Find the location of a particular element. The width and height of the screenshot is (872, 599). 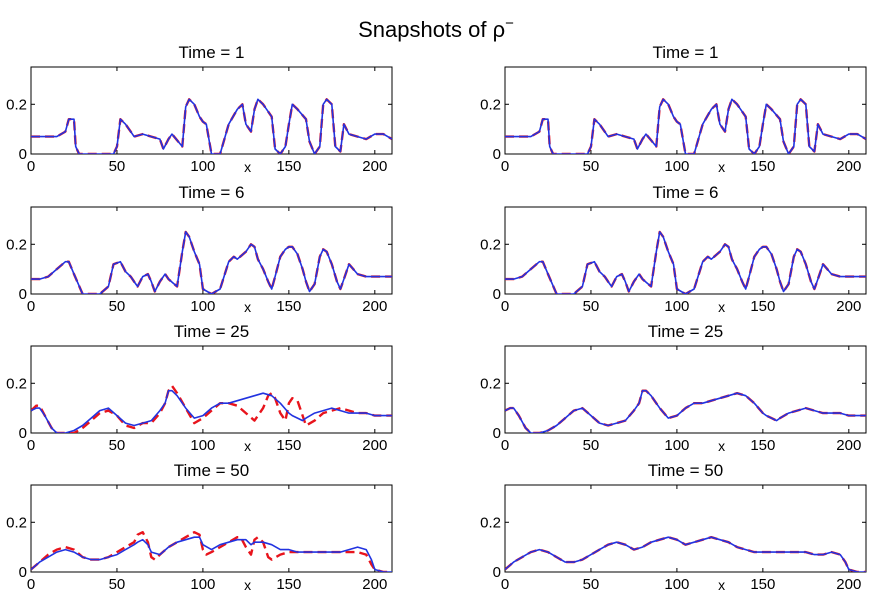

subplot-2-1: Time = 6 0 50 100 150 200 x 0 0.2 is located at coordinates (199, 249).